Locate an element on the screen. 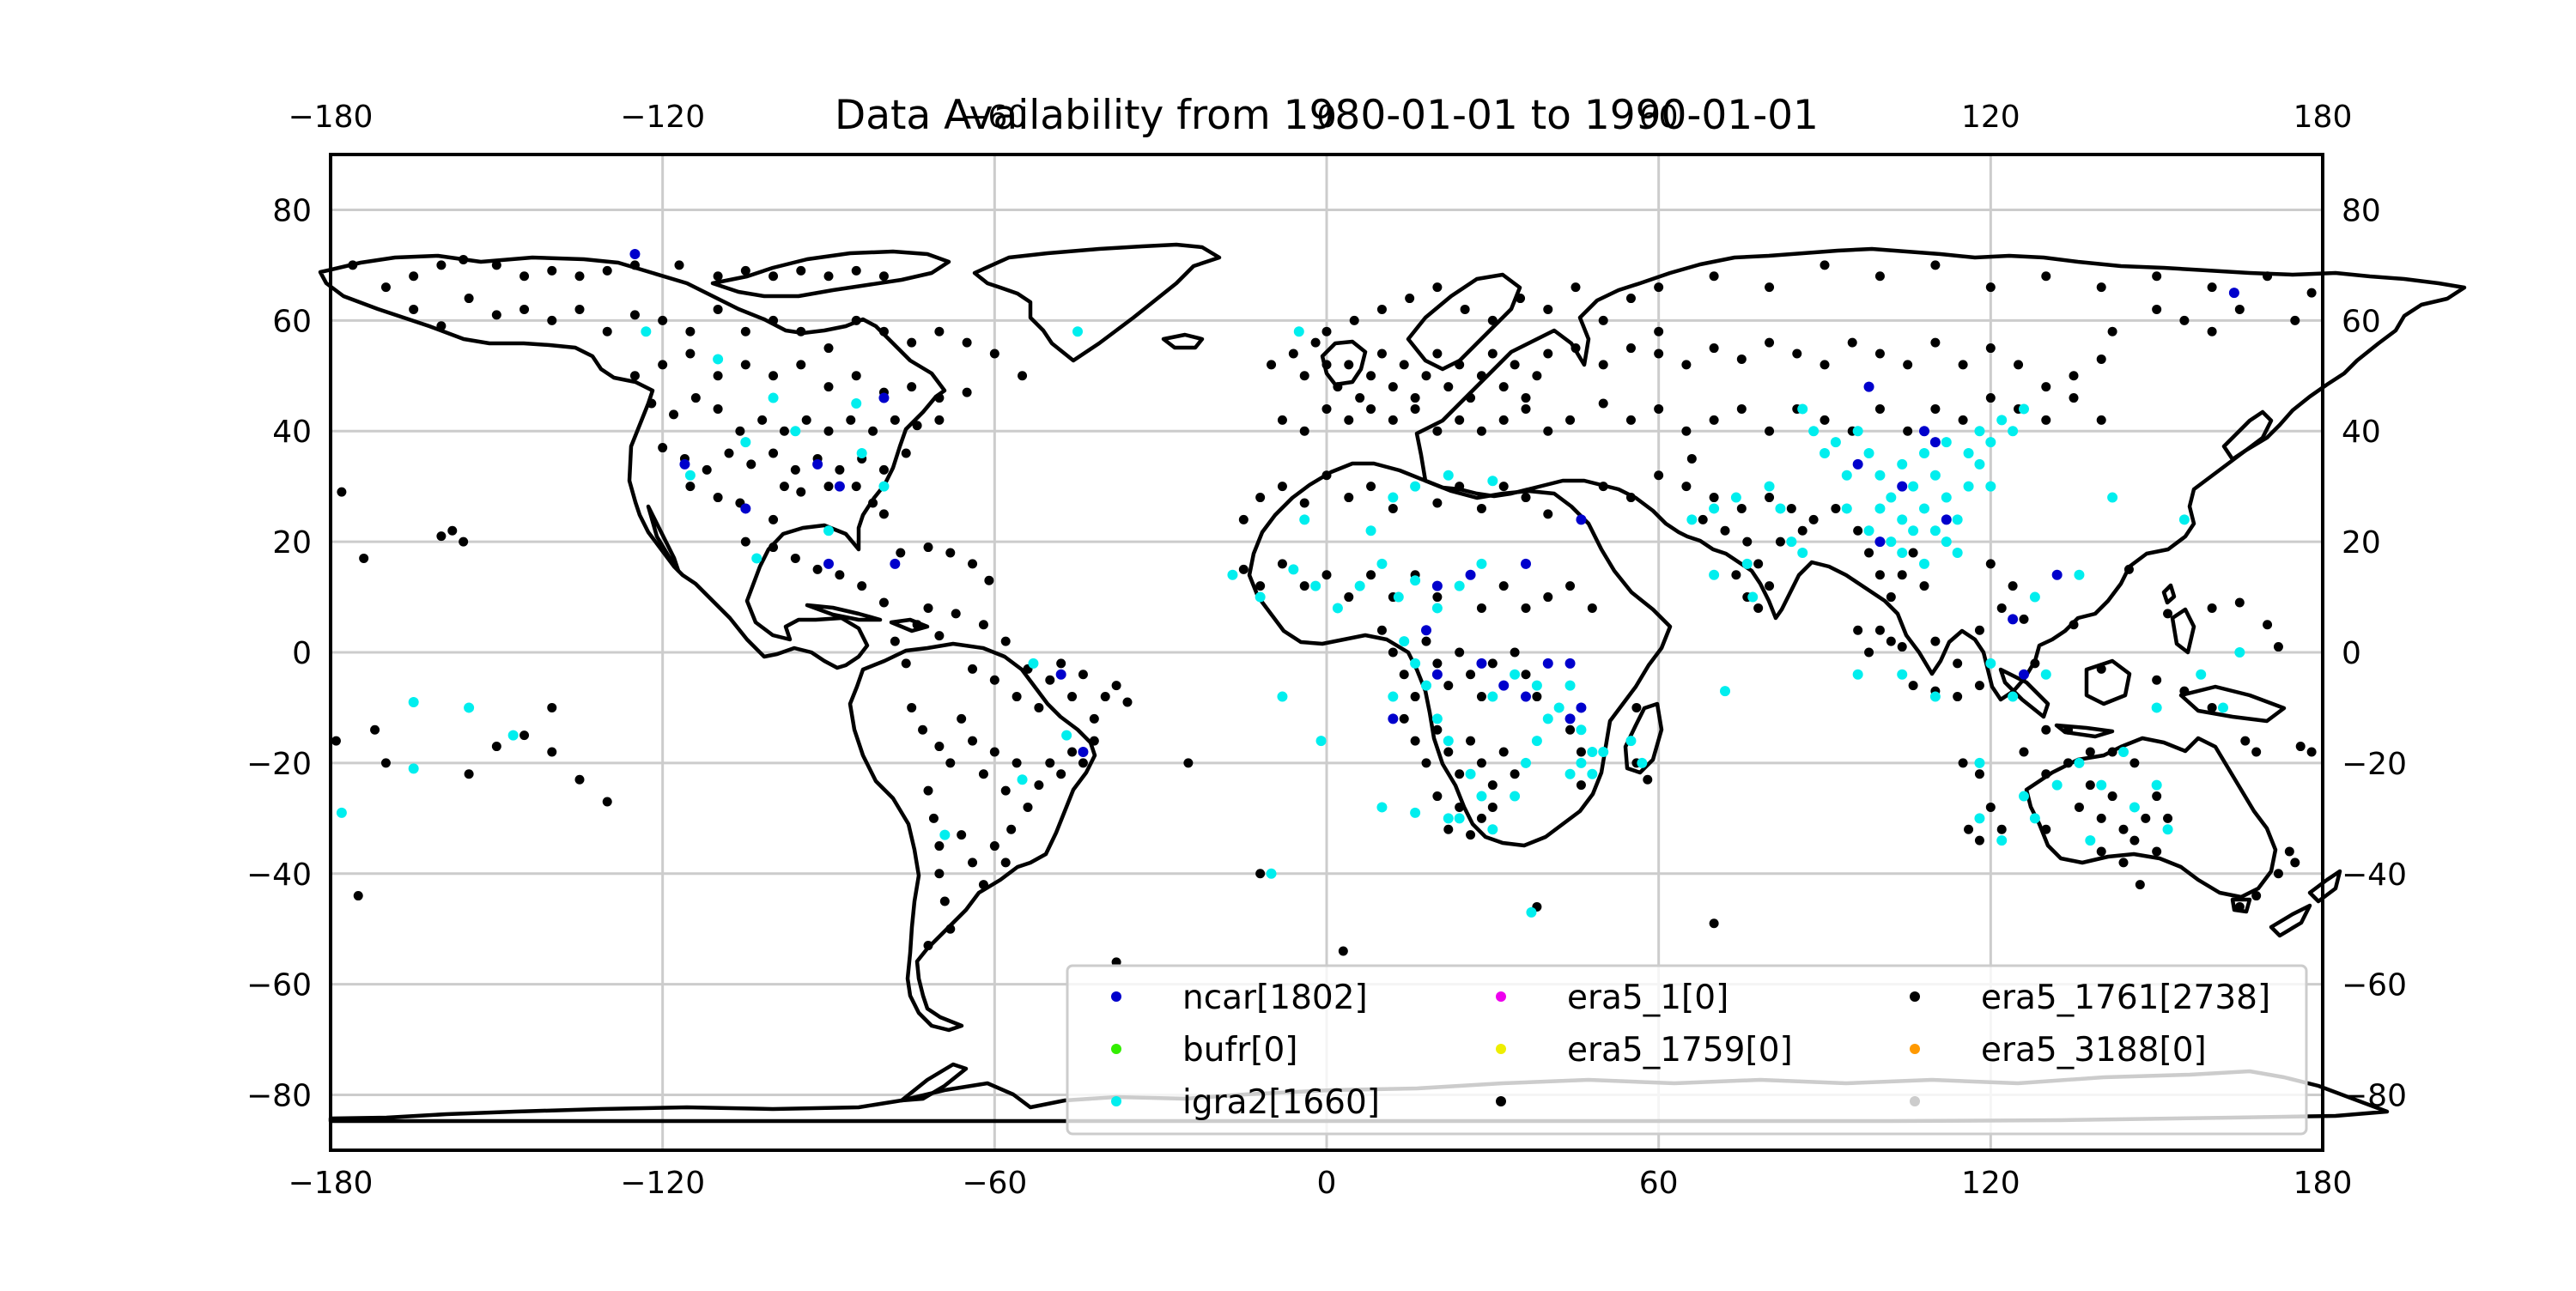 Image resolution: width=2576 pixels, height=1291 pixels. y-tick-label-right: 80 is located at coordinates (2361, 211).